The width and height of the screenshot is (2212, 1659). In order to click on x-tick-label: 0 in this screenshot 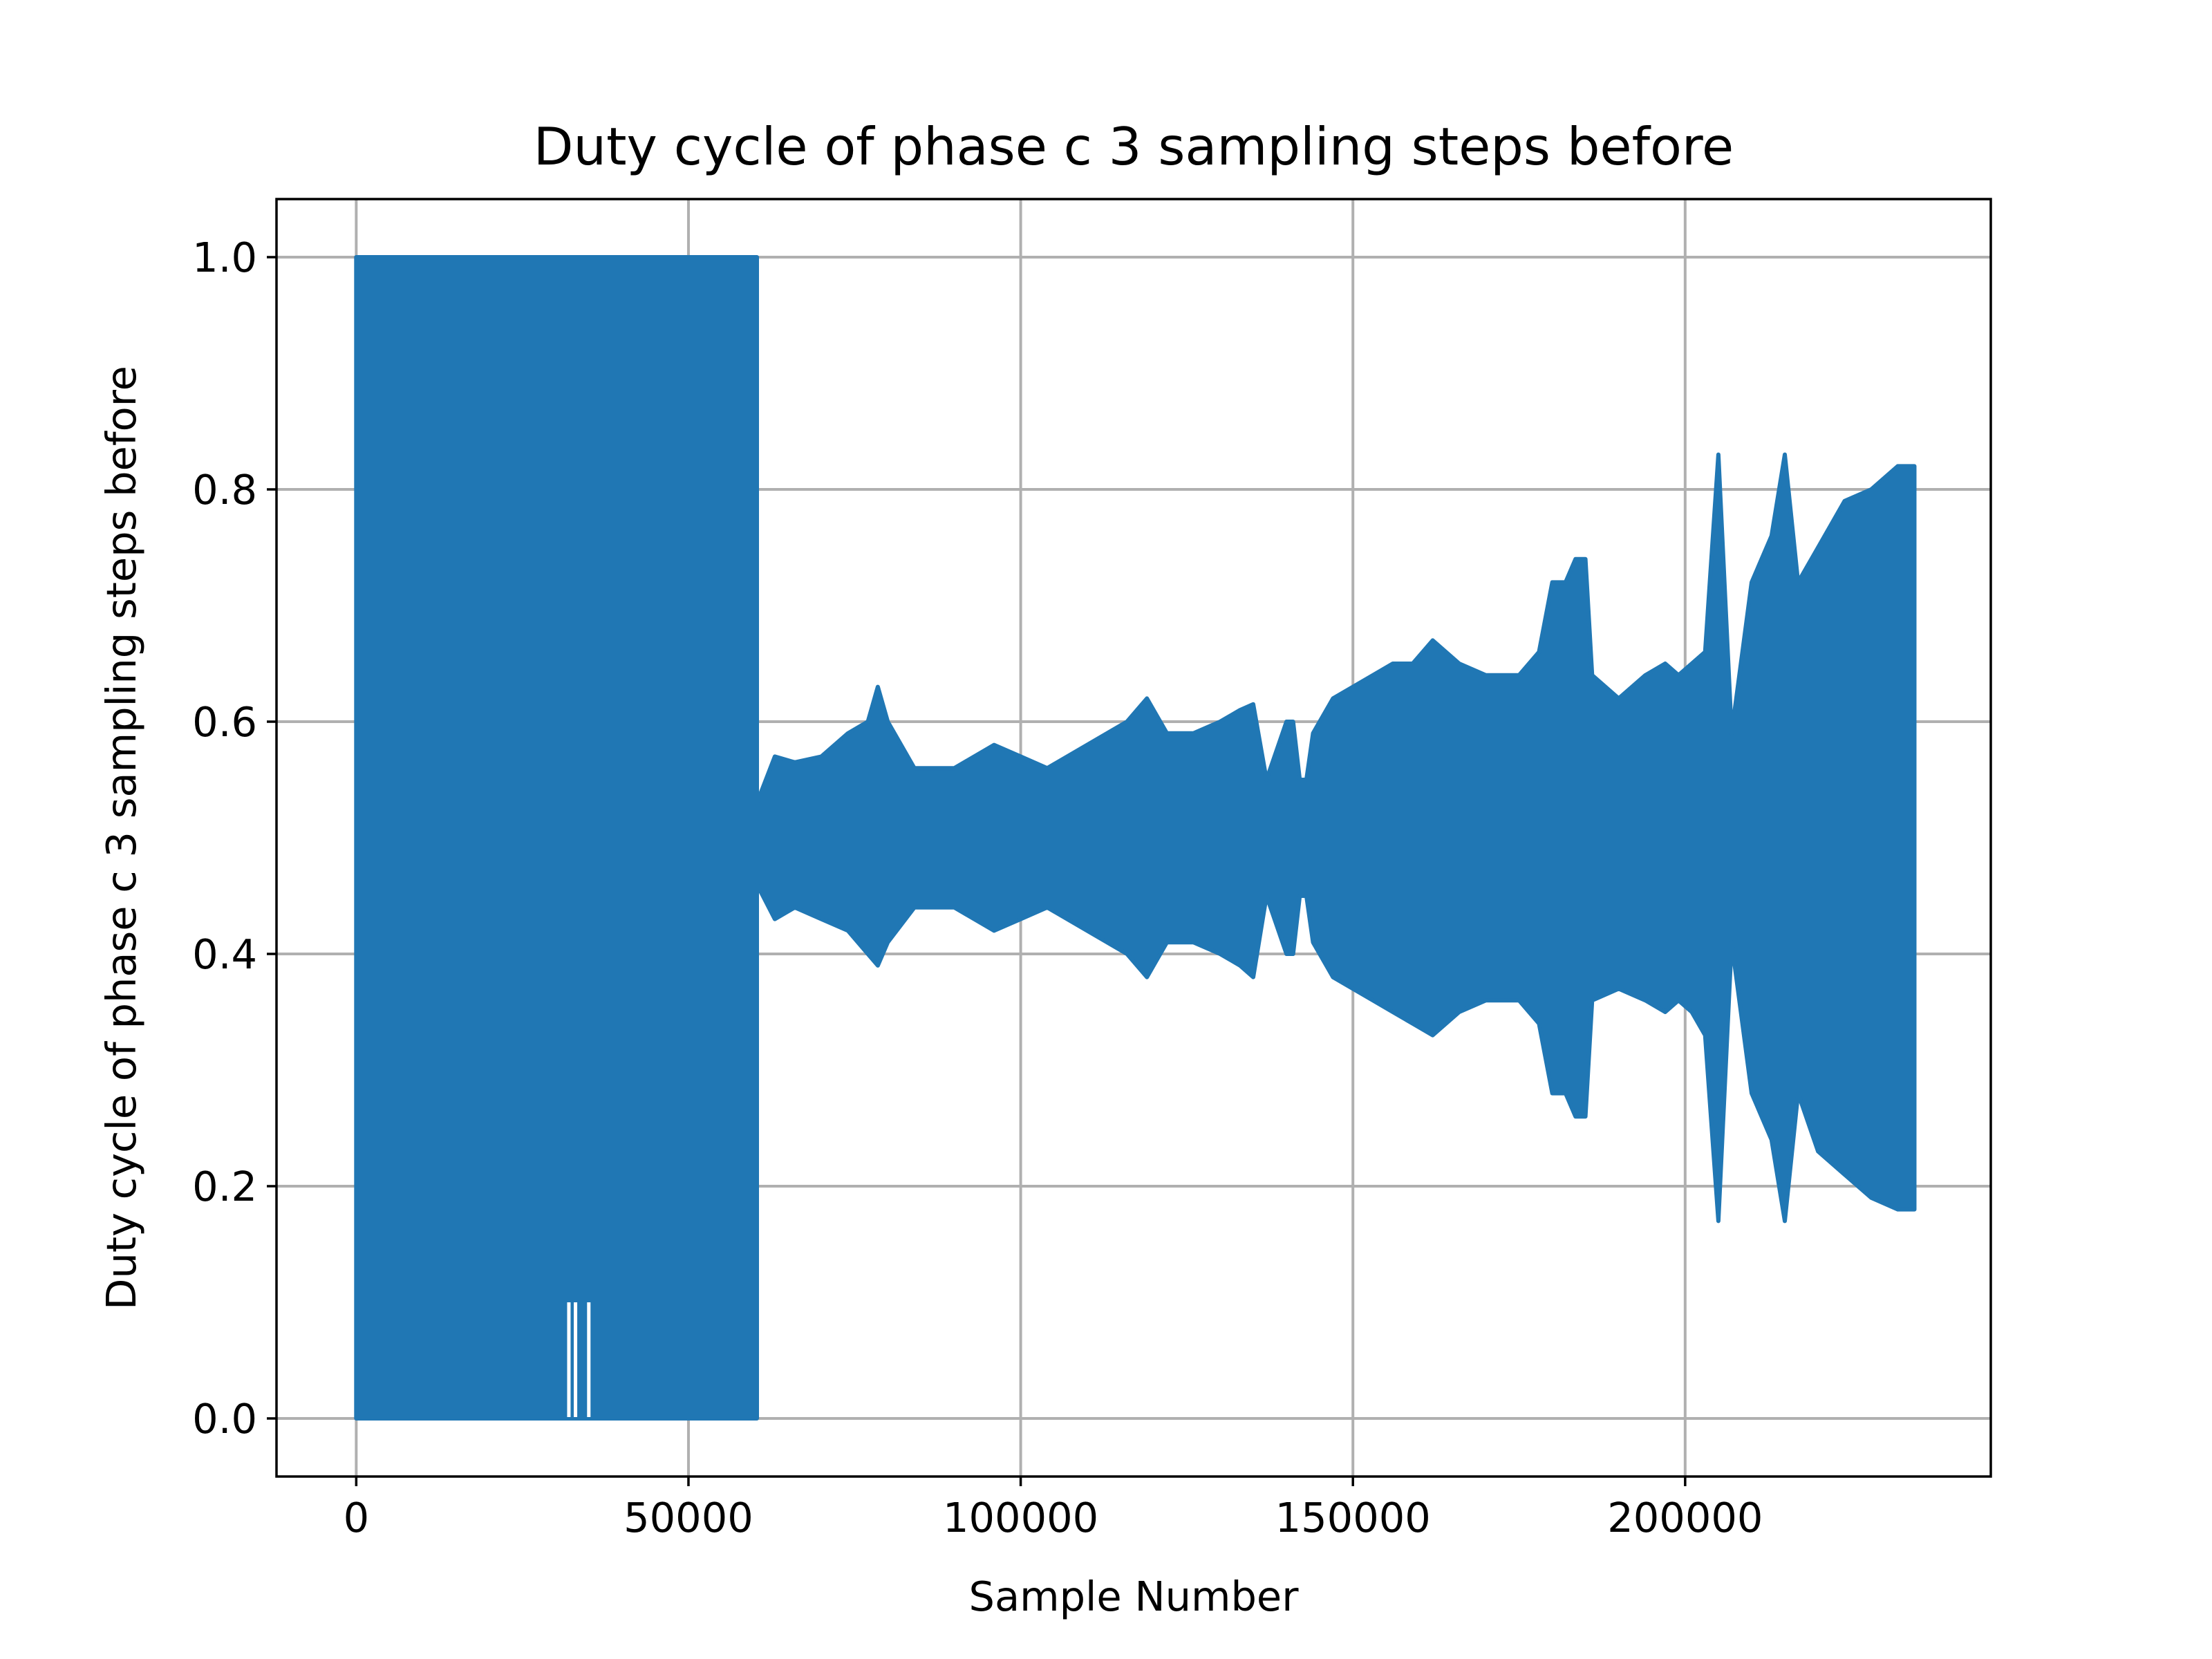, I will do `click(357, 1517)`.